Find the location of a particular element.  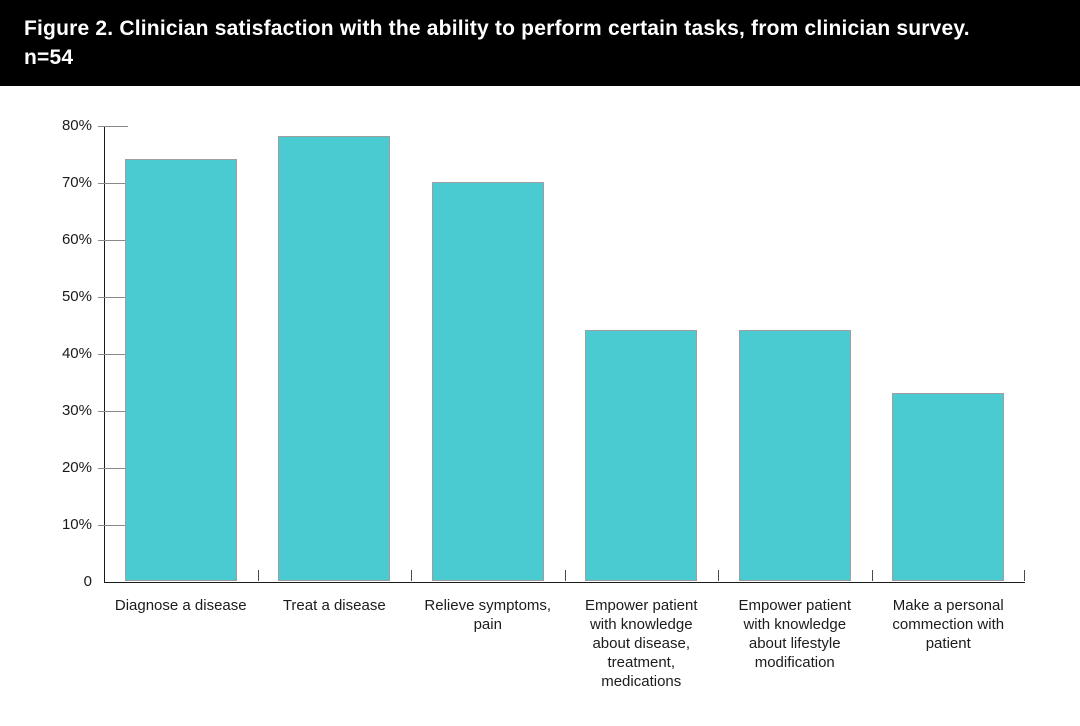

x-axis-line is located at coordinates (564, 582).